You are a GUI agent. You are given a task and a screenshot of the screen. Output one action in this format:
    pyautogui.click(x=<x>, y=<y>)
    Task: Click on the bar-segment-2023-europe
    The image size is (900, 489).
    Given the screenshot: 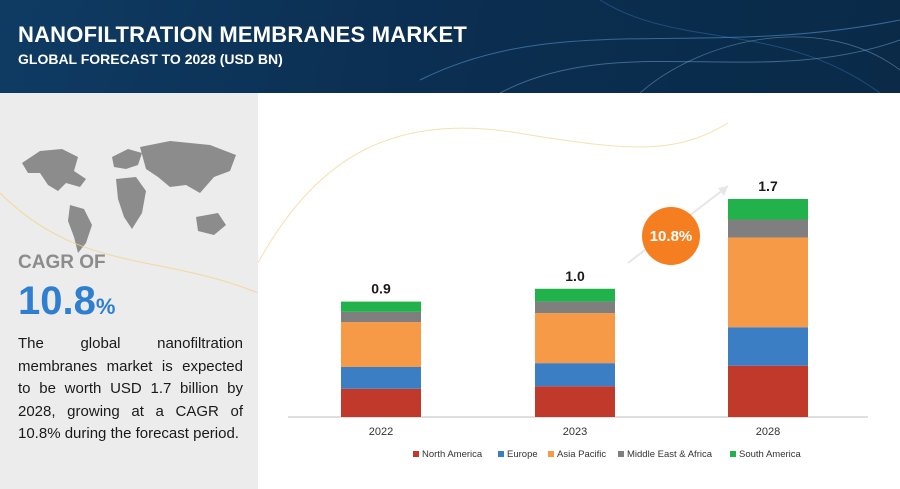 What is the action you would take?
    pyautogui.click(x=575, y=375)
    